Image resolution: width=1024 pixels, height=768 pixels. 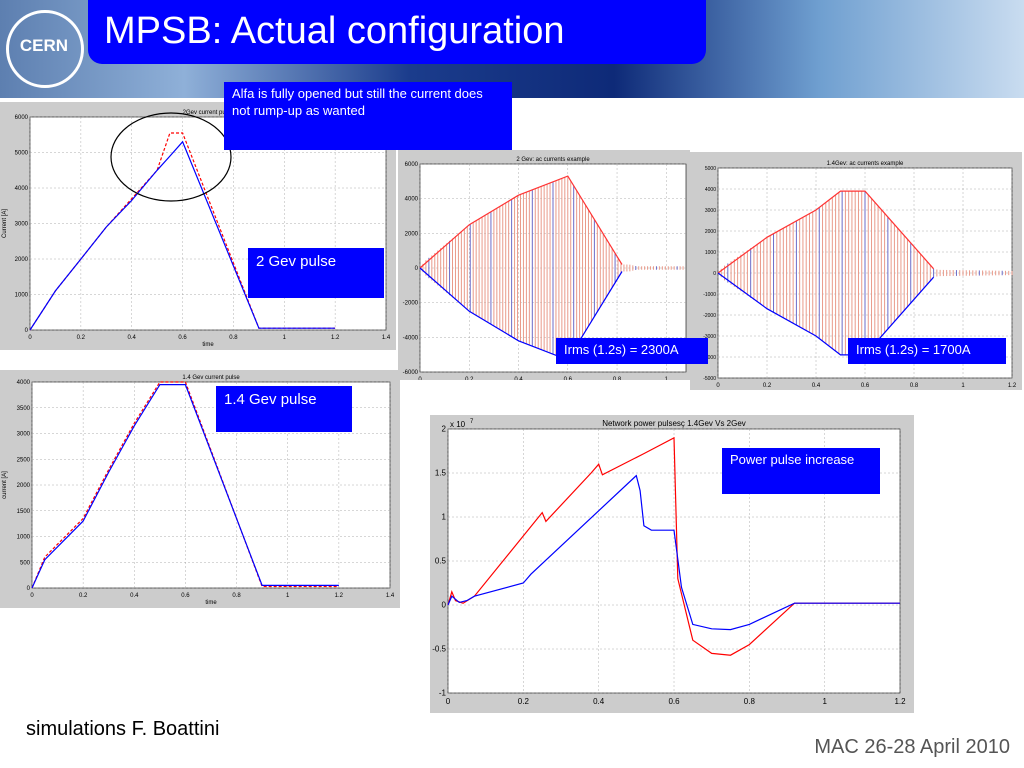 I want to click on y-tick-label: 1.5, so click(x=441, y=473).